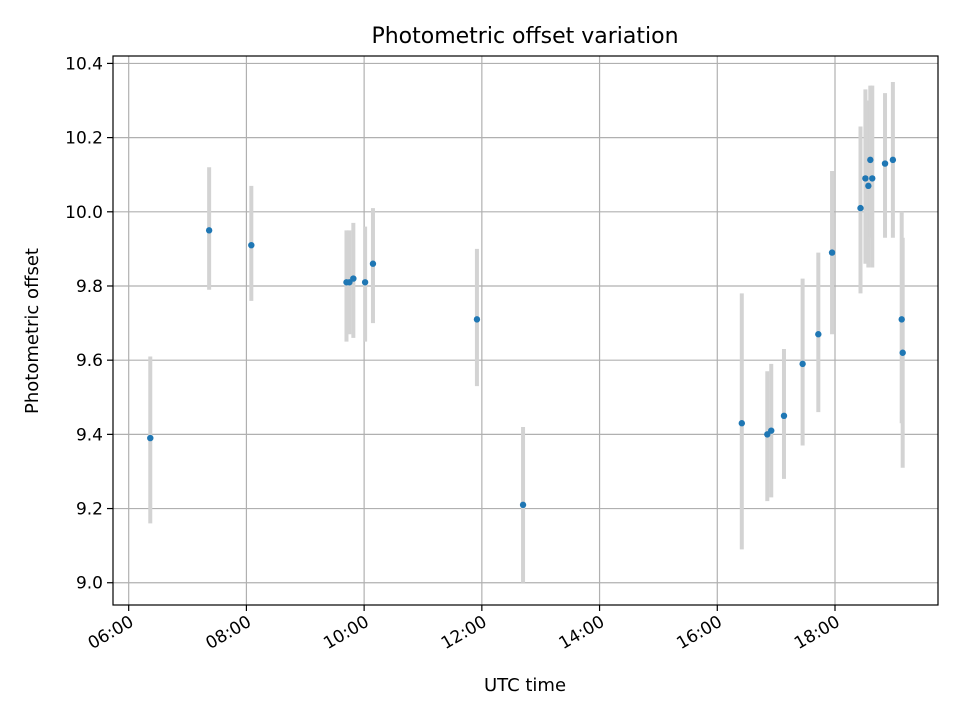  What do you see at coordinates (89, 435) in the screenshot?
I see `y-tick-label: 9.4` at bounding box center [89, 435].